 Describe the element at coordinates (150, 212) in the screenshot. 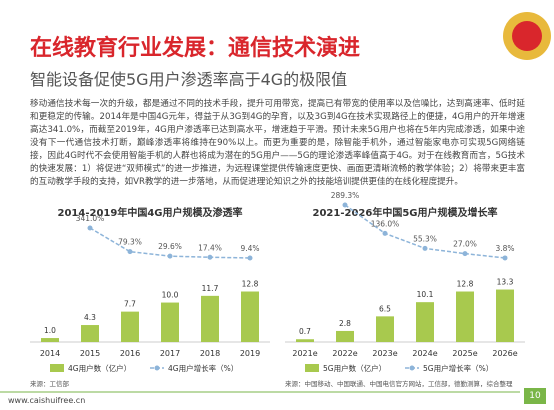

I see `chart-title: 2014-2019年中国4G用户规模及渗透率` at that location.